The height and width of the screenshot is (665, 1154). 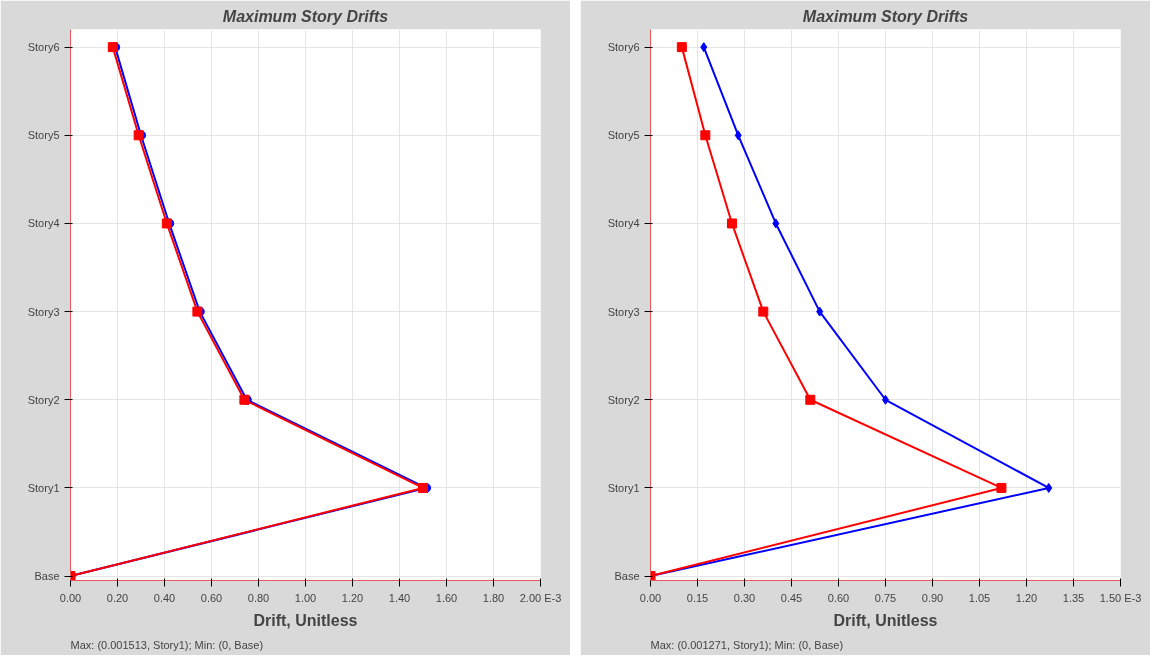 I want to click on x-tick-label: 2.00 E-3, so click(x=540, y=597).